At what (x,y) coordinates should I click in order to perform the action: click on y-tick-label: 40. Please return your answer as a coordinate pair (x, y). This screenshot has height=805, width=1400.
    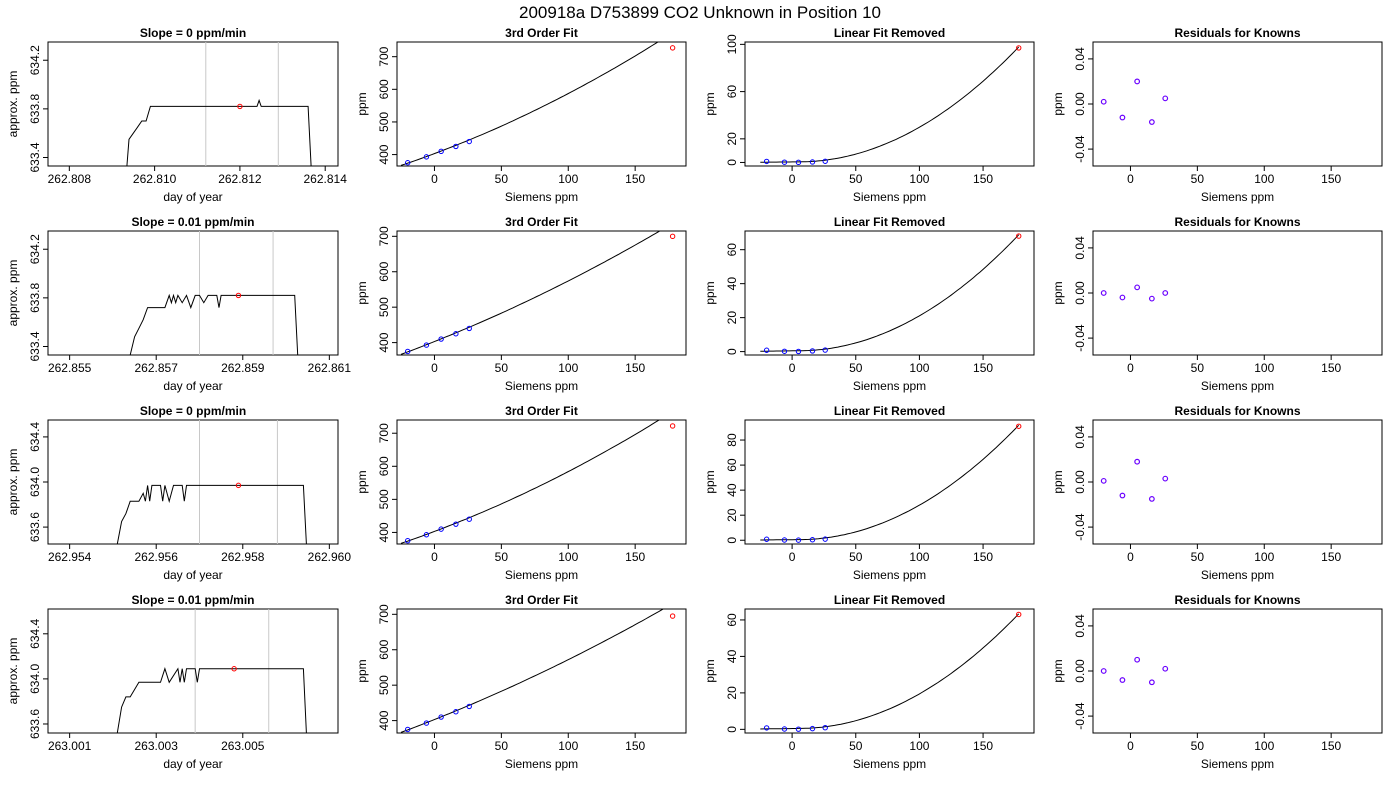
    Looking at the image, I should click on (732, 490).